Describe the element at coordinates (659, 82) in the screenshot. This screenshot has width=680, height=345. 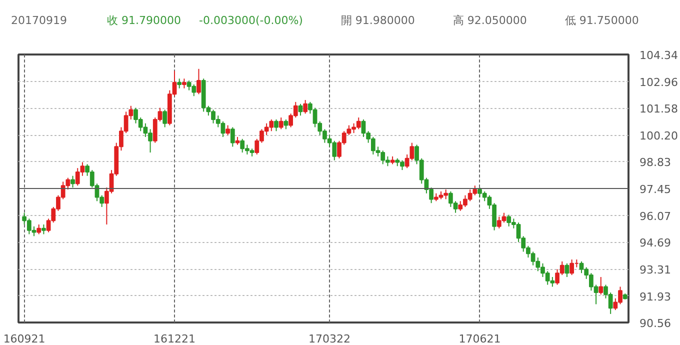
I see `y-tick-label: 102.96` at that location.